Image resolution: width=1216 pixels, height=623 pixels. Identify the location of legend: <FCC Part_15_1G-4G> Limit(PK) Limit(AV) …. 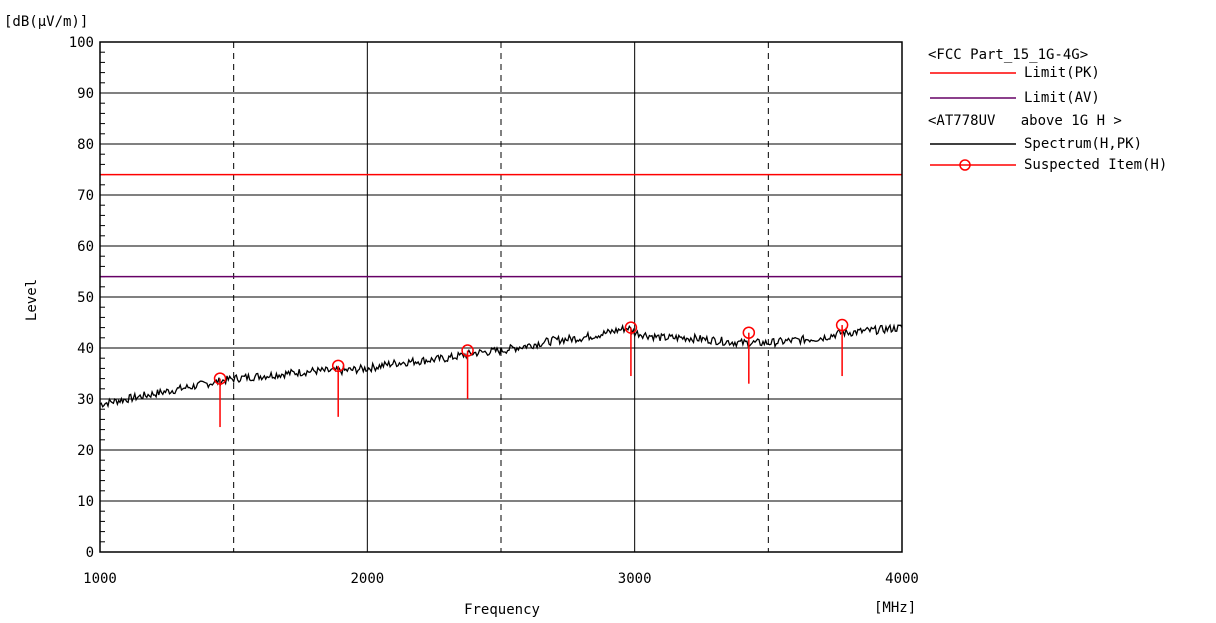
(1047, 110).